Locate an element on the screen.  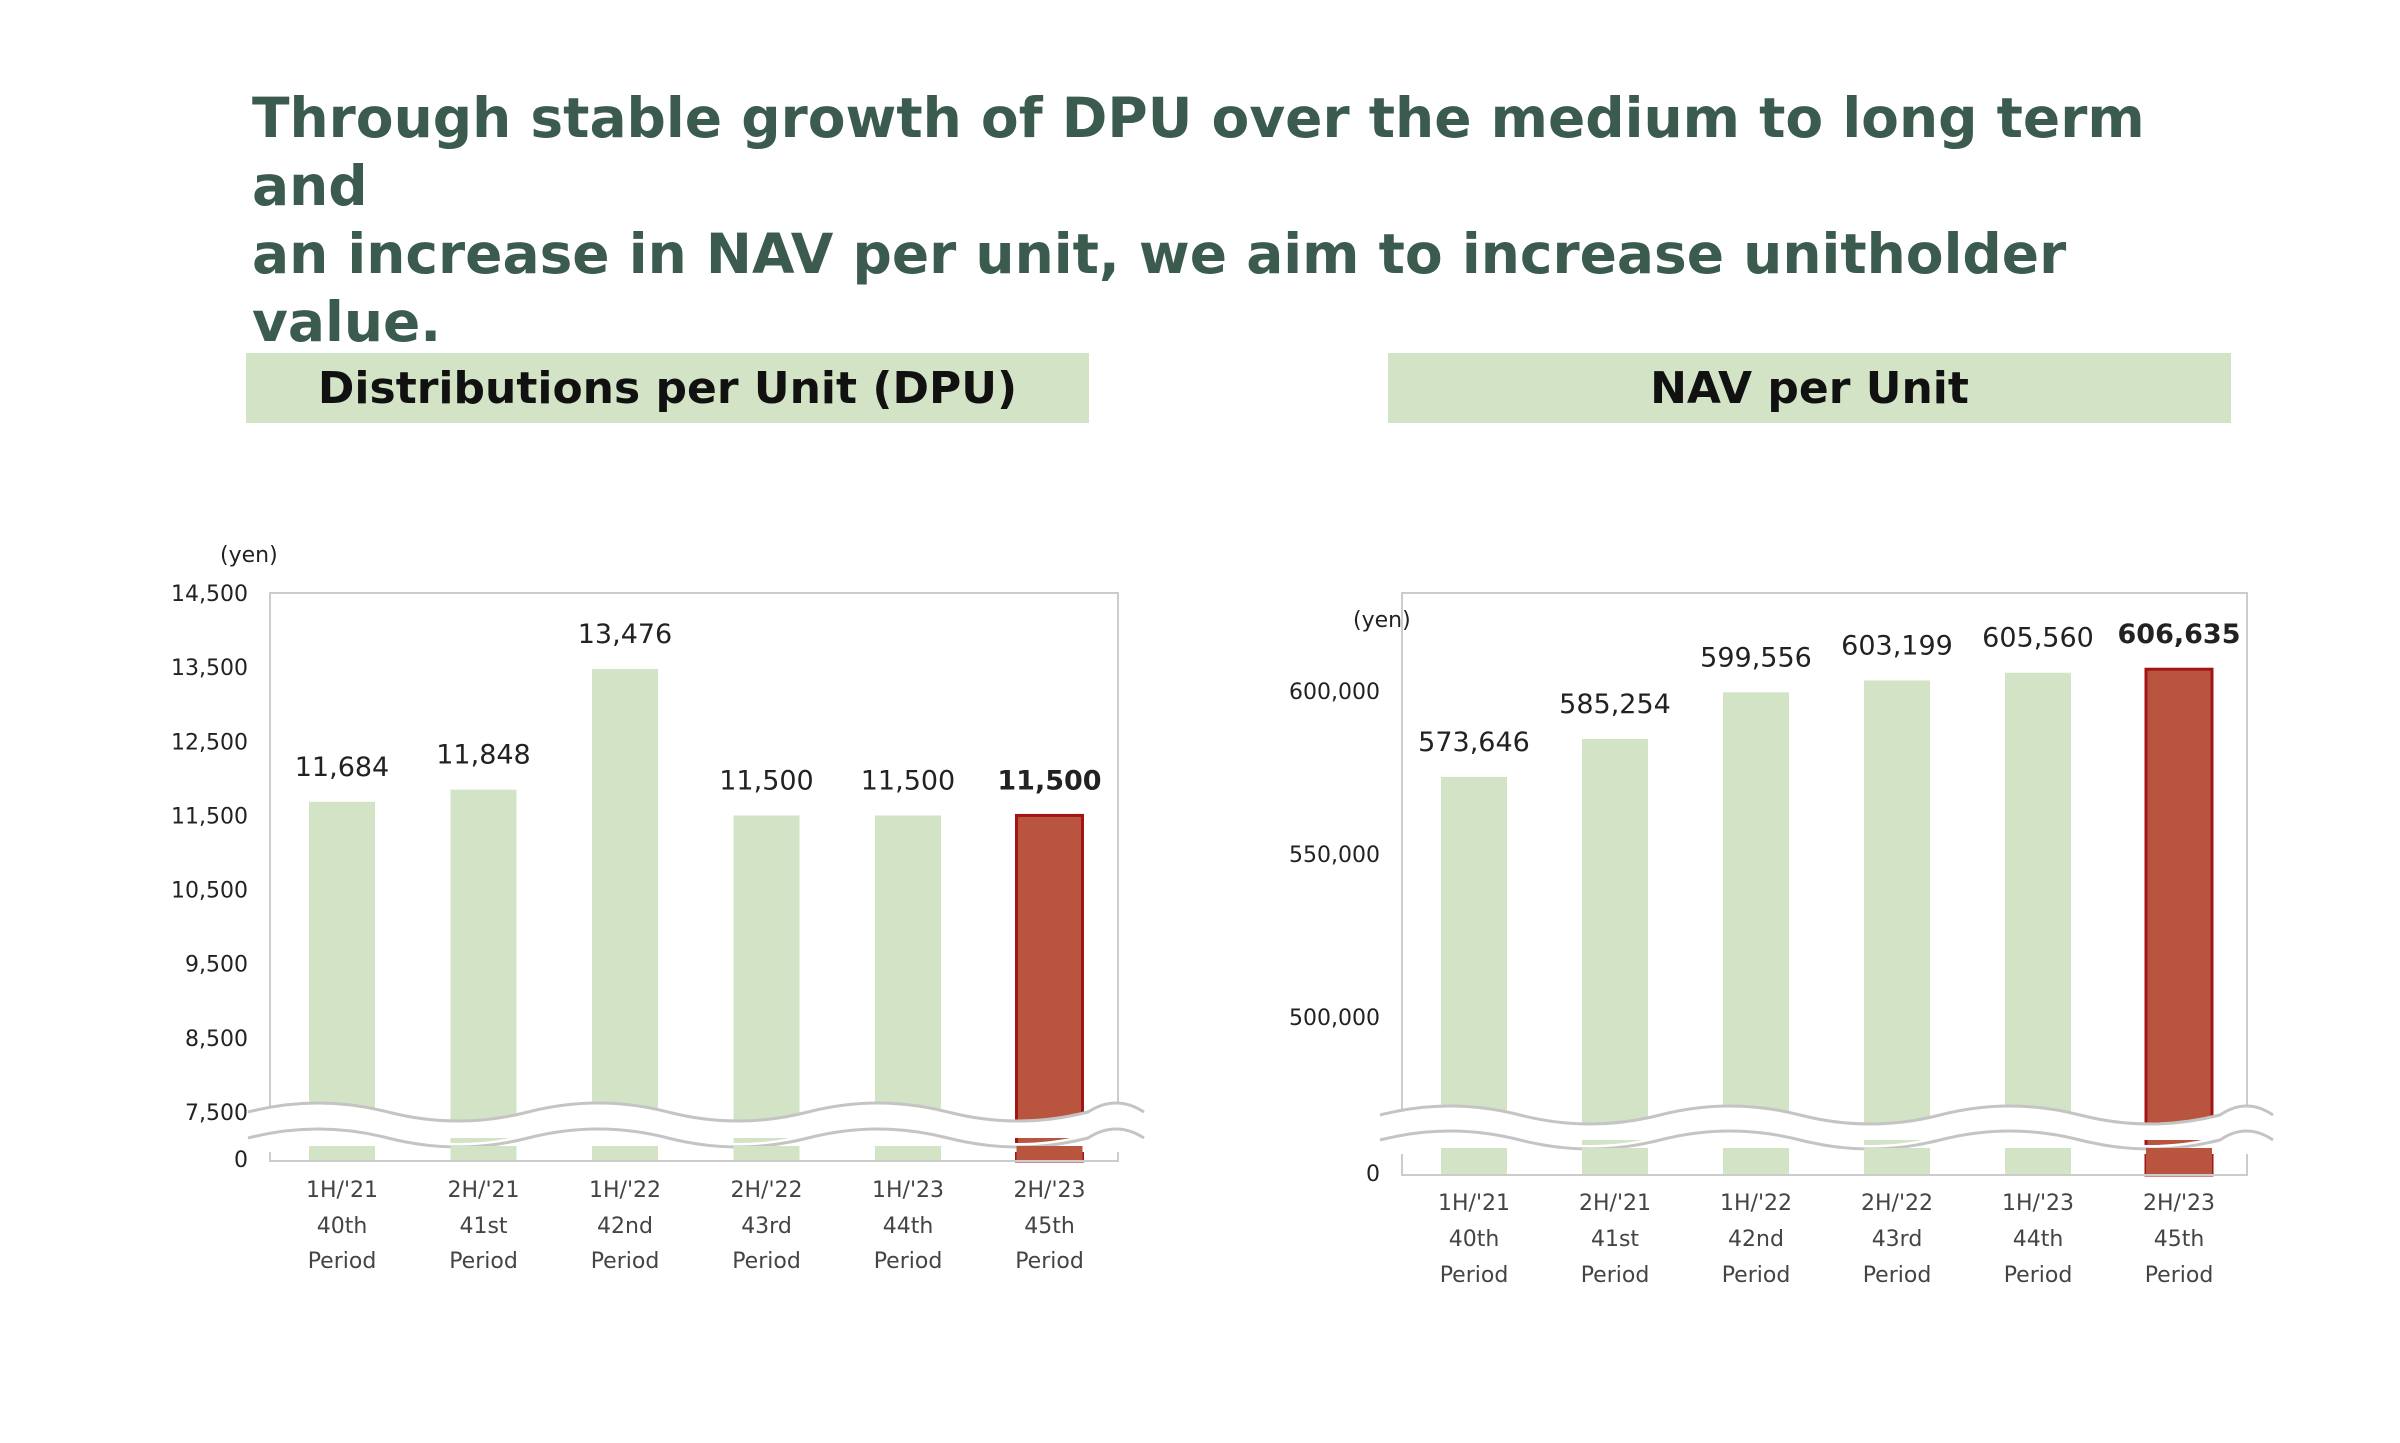
dpu-category-label: 2H/'21 is located at coordinates (484, 1190).